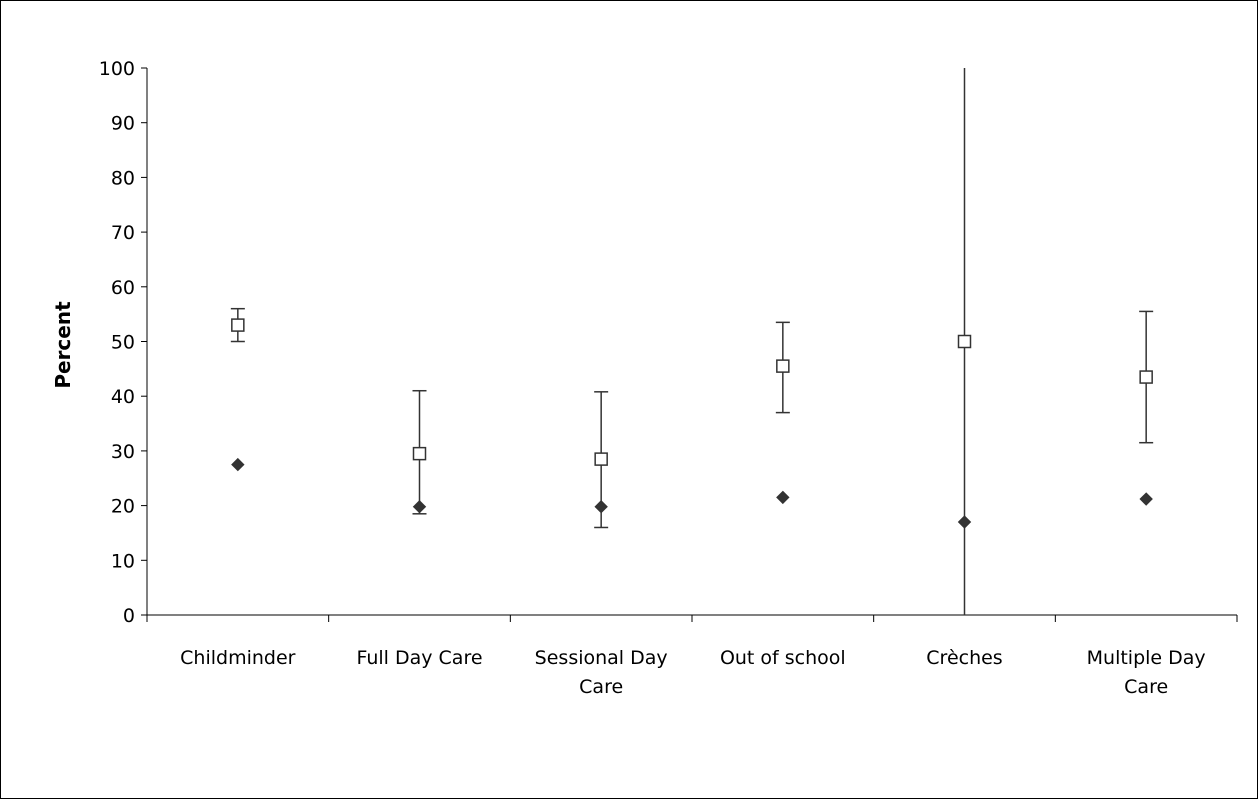 Image resolution: width=1258 pixels, height=799 pixels. I want to click on x-tick-label: Out of school, so click(783, 658).